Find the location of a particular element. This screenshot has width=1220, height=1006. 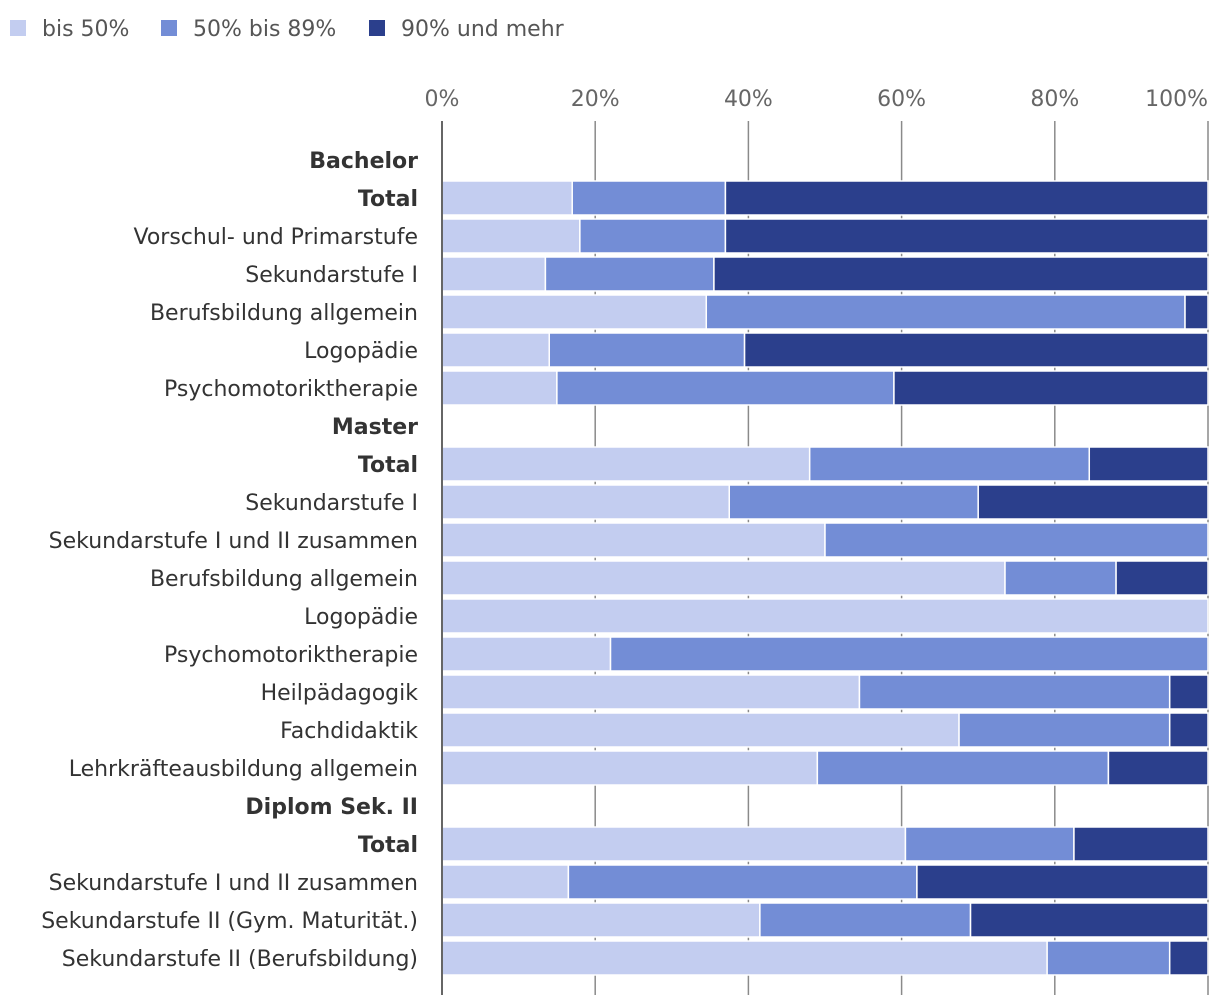

x-axis-ticks: 0% 20% 40% 60% 80% 100% is located at coordinates (816, 99).